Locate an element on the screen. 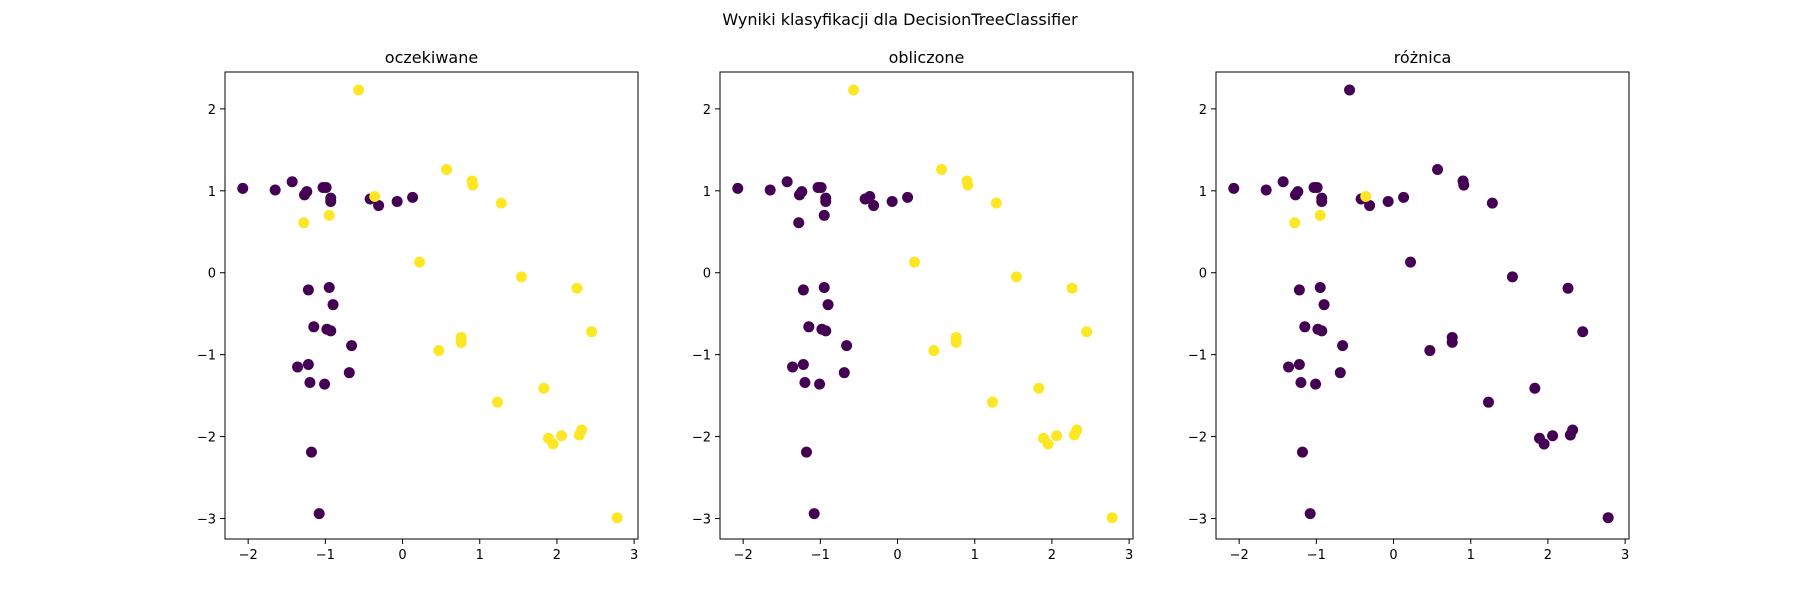 Image resolution: width=1800 pixels, height=600 pixels. x-tick-label: 0 is located at coordinates (897, 555).